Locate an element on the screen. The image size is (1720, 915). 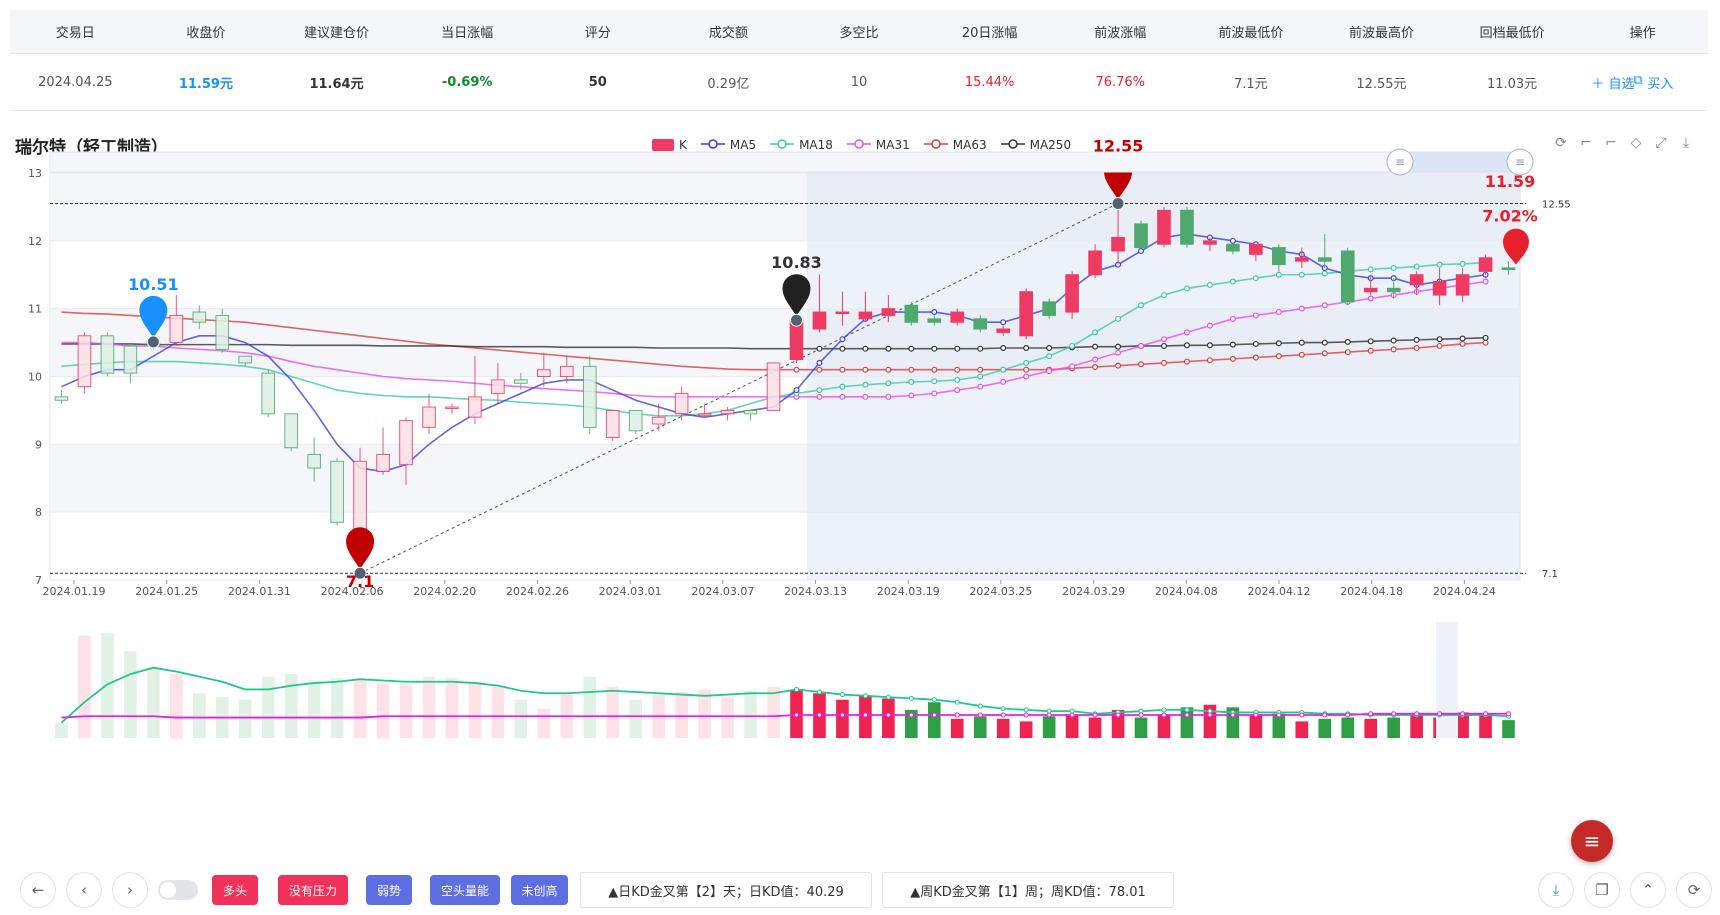
download-icon: ⤓ is located at coordinates (1556, 890).